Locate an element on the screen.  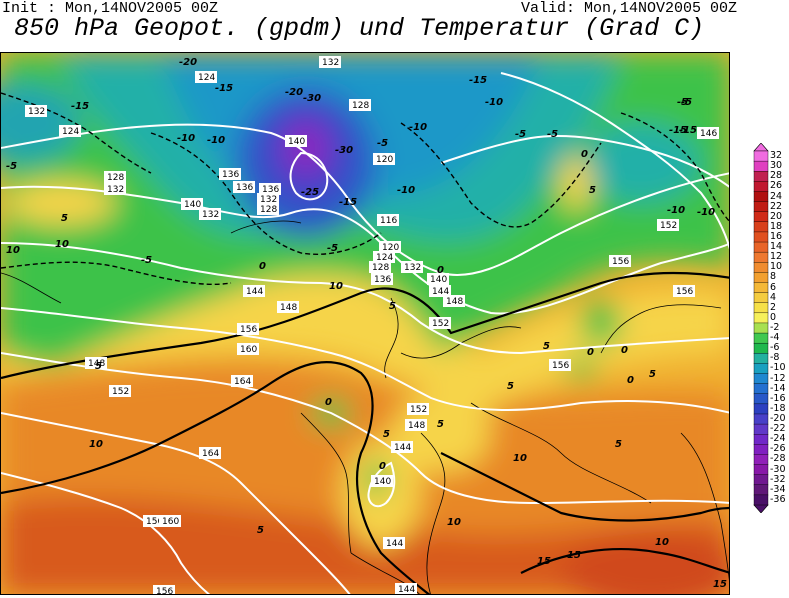
geo-label: 160 is located at coordinates (248, 350).